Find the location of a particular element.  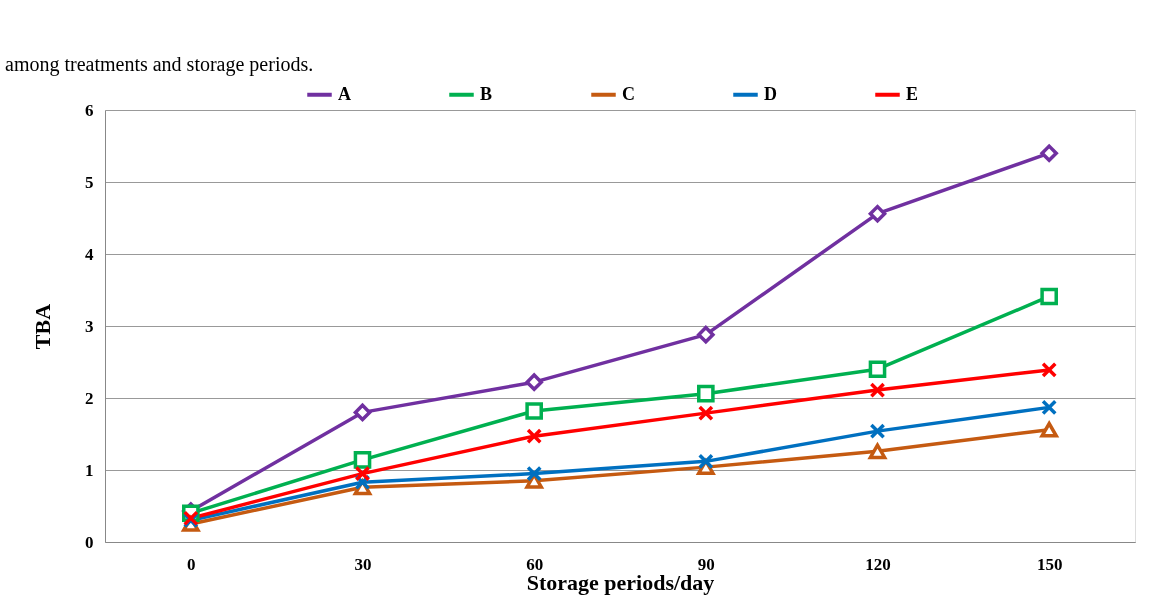

y-tick-label: 1 is located at coordinates (89, 470).